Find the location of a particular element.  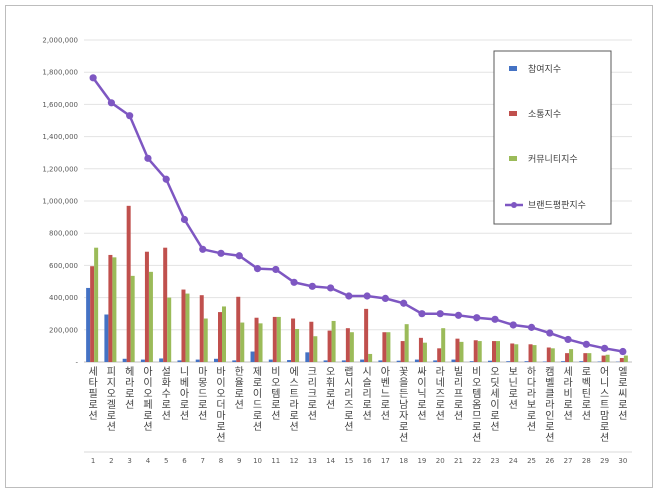

legend-label: 소통지수 is located at coordinates (544, 114).